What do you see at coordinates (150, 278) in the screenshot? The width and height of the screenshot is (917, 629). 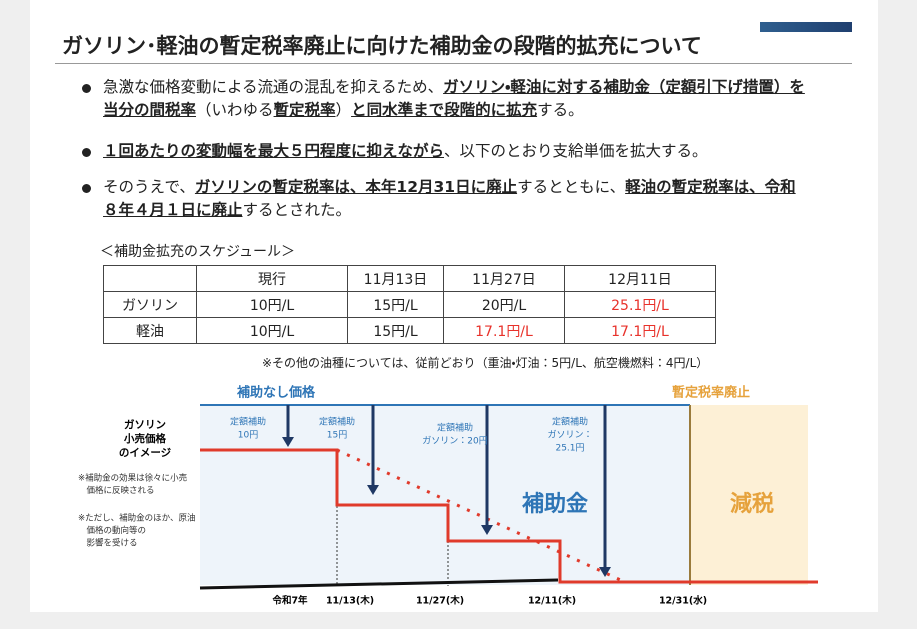 I see `corner-cell` at bounding box center [150, 278].